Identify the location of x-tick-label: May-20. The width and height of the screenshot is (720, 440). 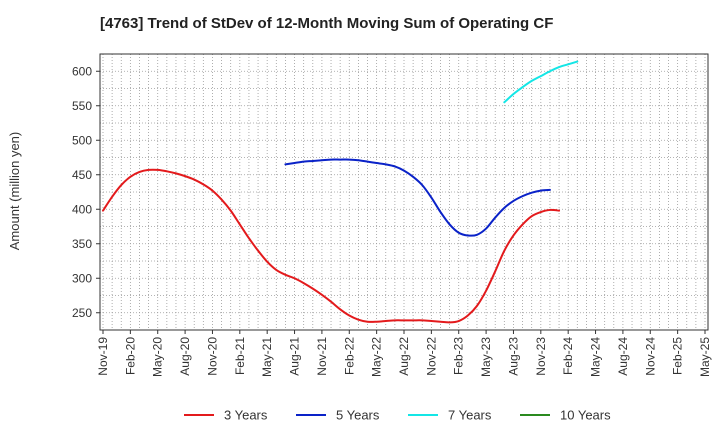
(158, 357).